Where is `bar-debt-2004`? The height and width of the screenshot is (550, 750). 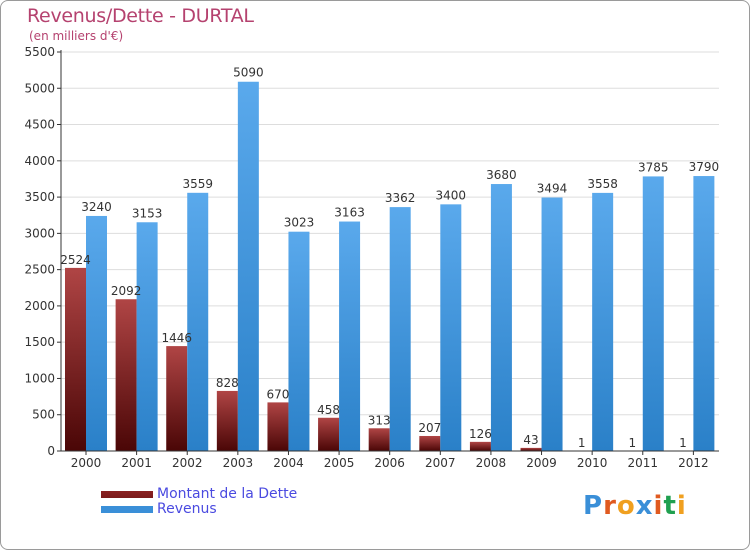
bar-debt-2004 is located at coordinates (278, 426).